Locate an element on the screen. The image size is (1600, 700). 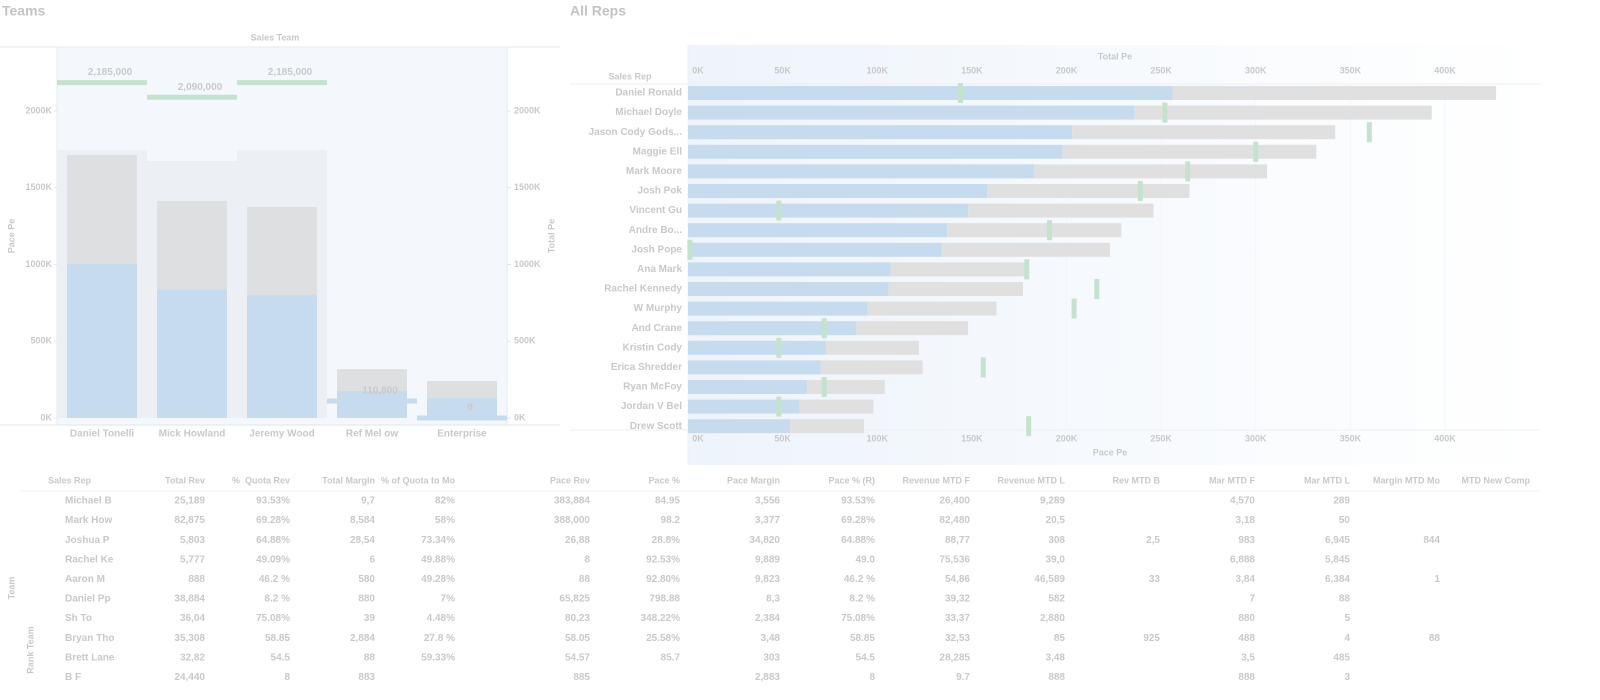
table-cell: 39,32 is located at coordinates (957, 599).